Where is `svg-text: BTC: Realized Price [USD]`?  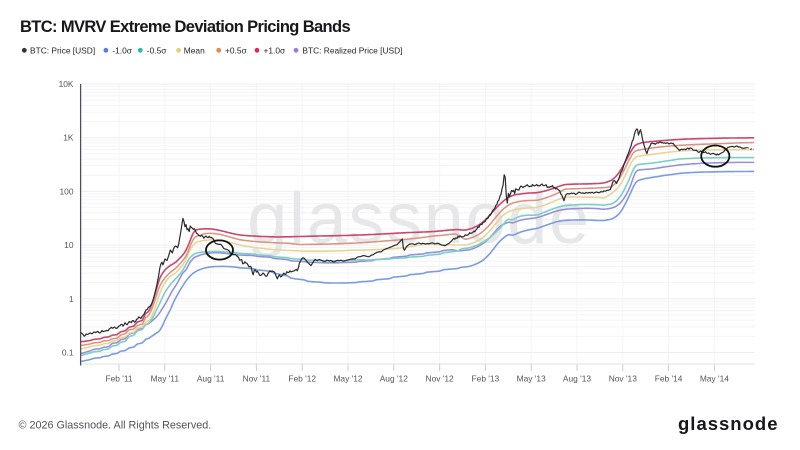
svg-text: BTC: Realized Price [USD] is located at coordinates (352, 51).